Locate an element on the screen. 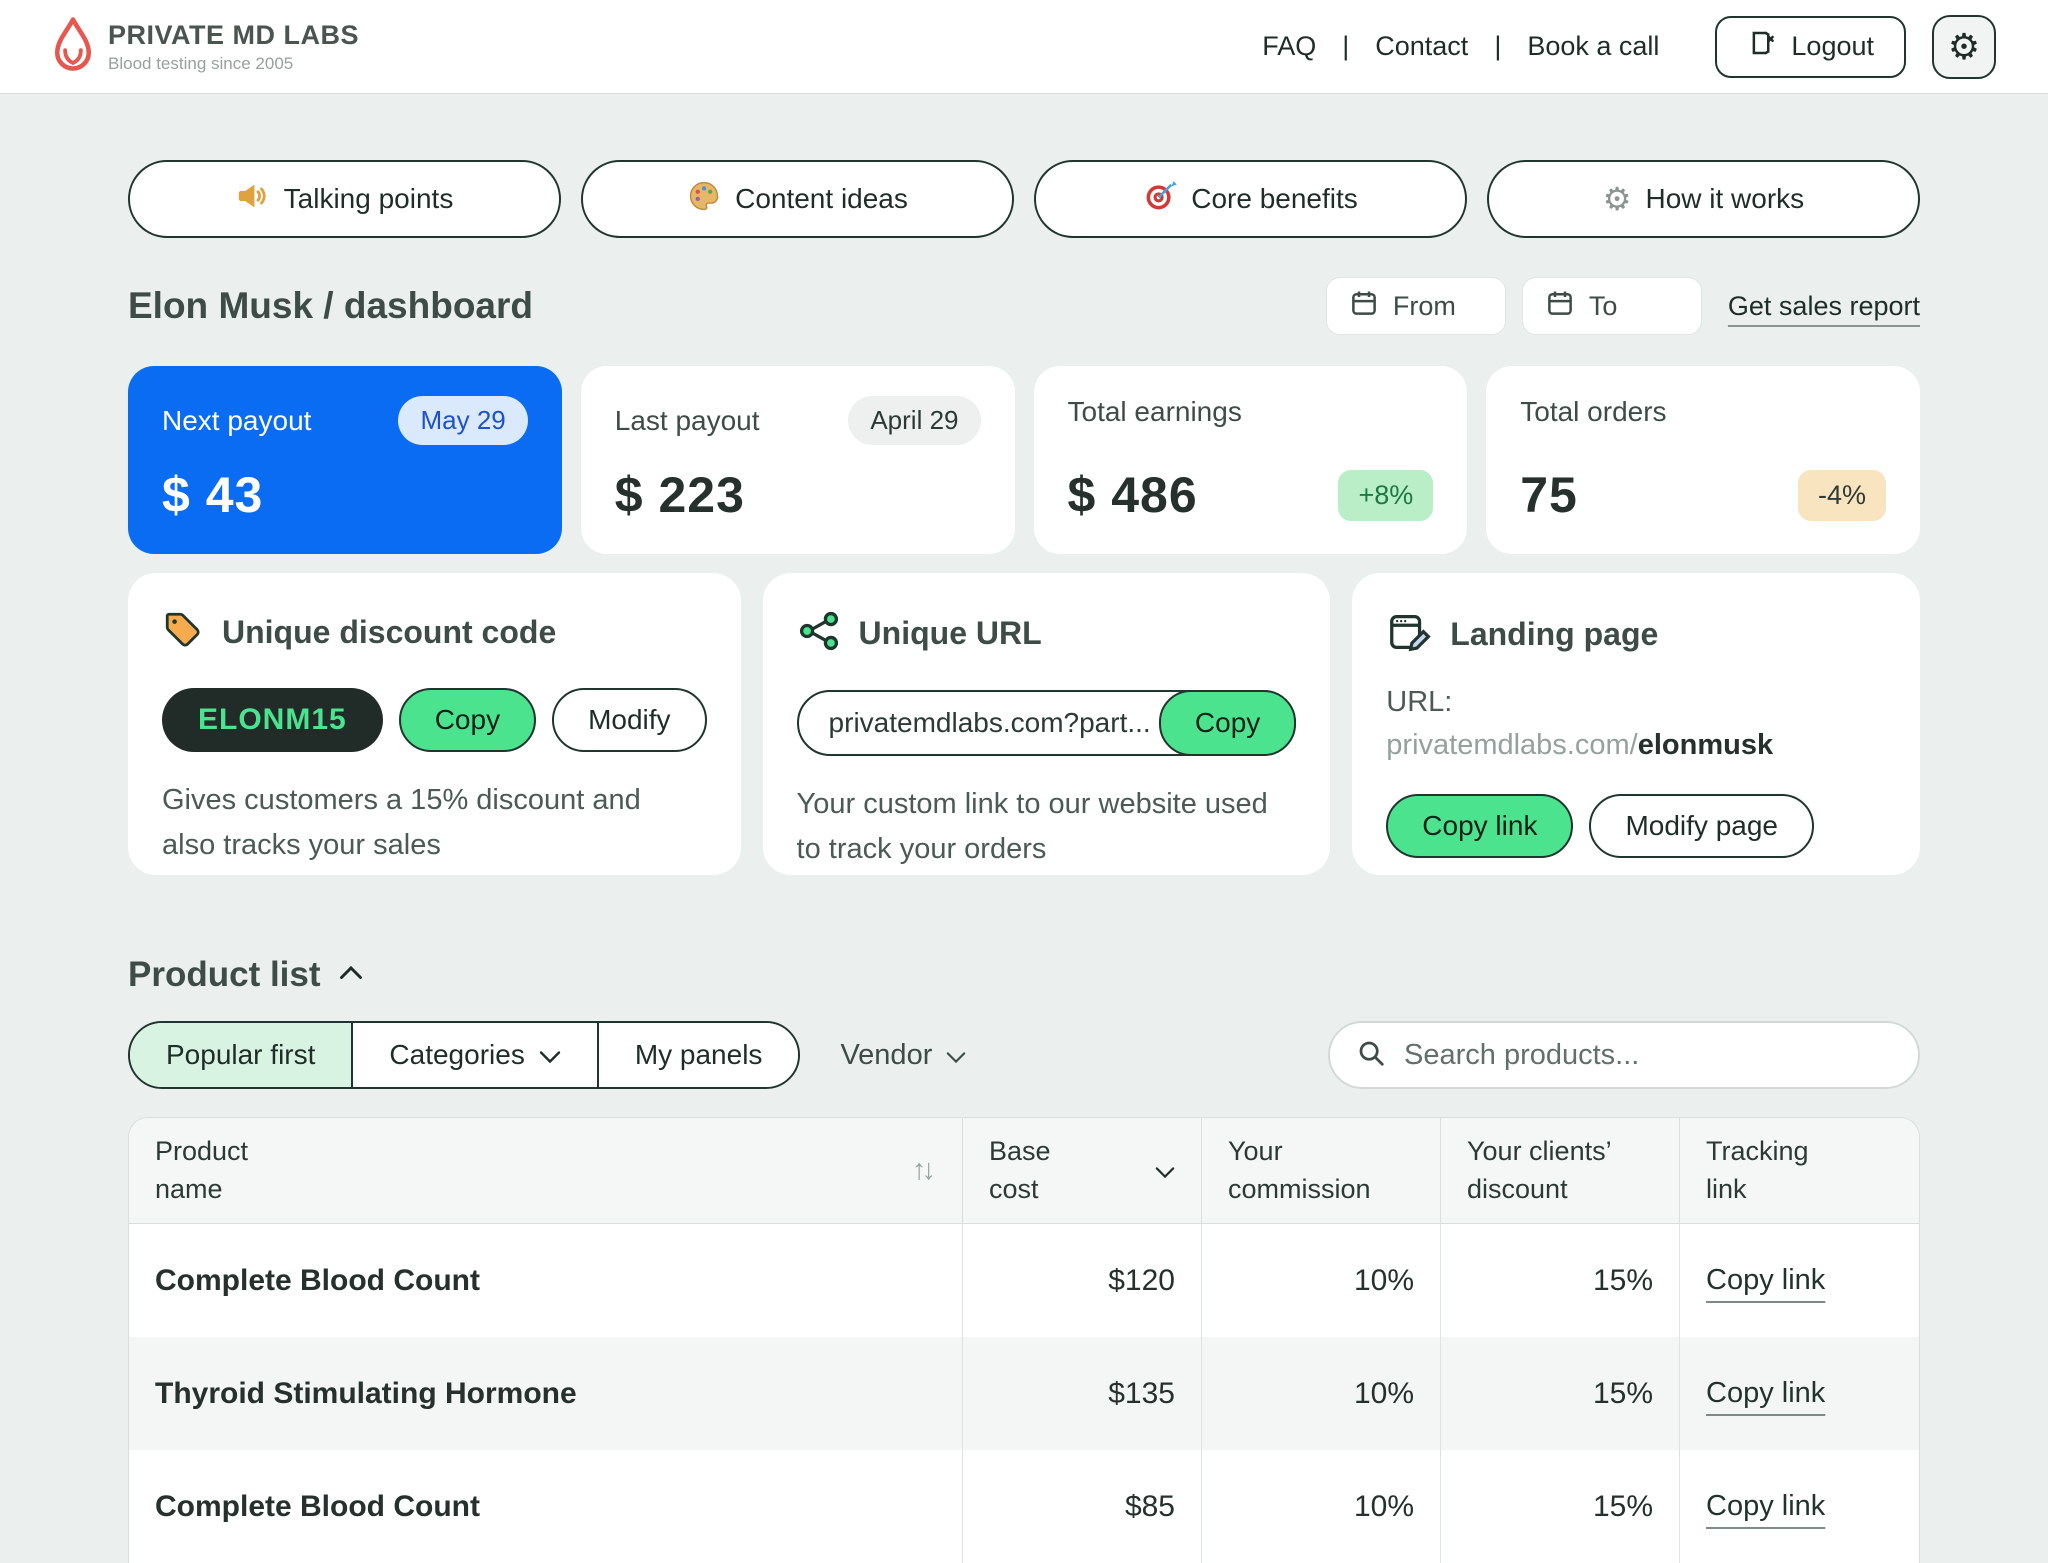 The image size is (2048, 1563). date-to-label: To is located at coordinates (1603, 305).